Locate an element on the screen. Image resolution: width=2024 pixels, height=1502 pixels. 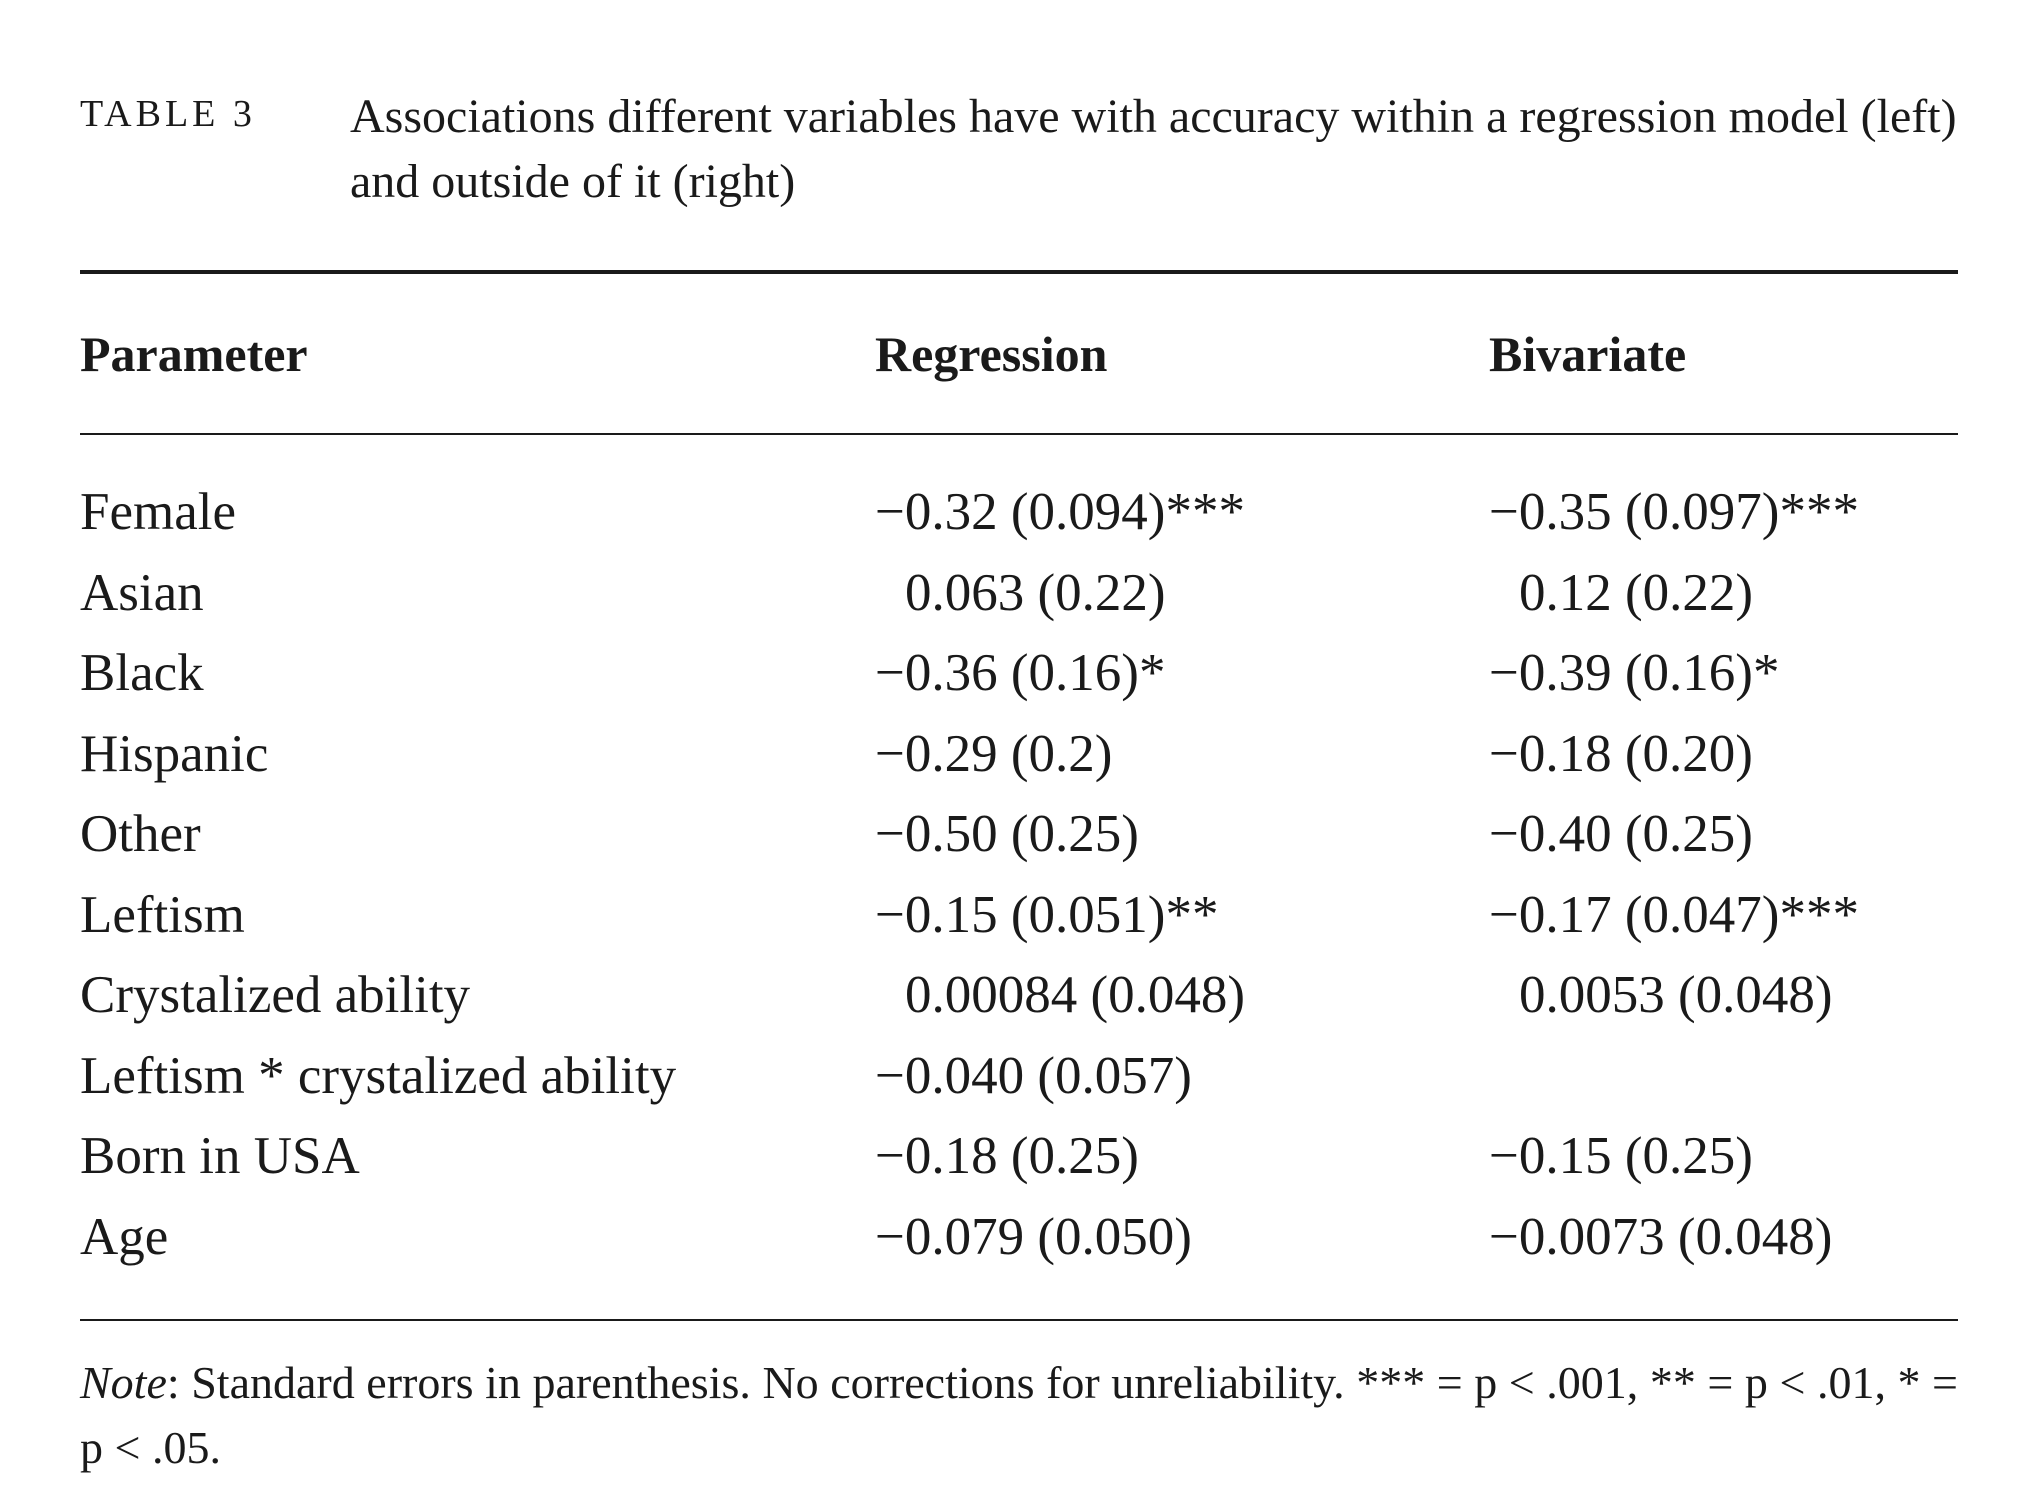
caption-label: TABLE 3 is located at coordinates (168, 114).